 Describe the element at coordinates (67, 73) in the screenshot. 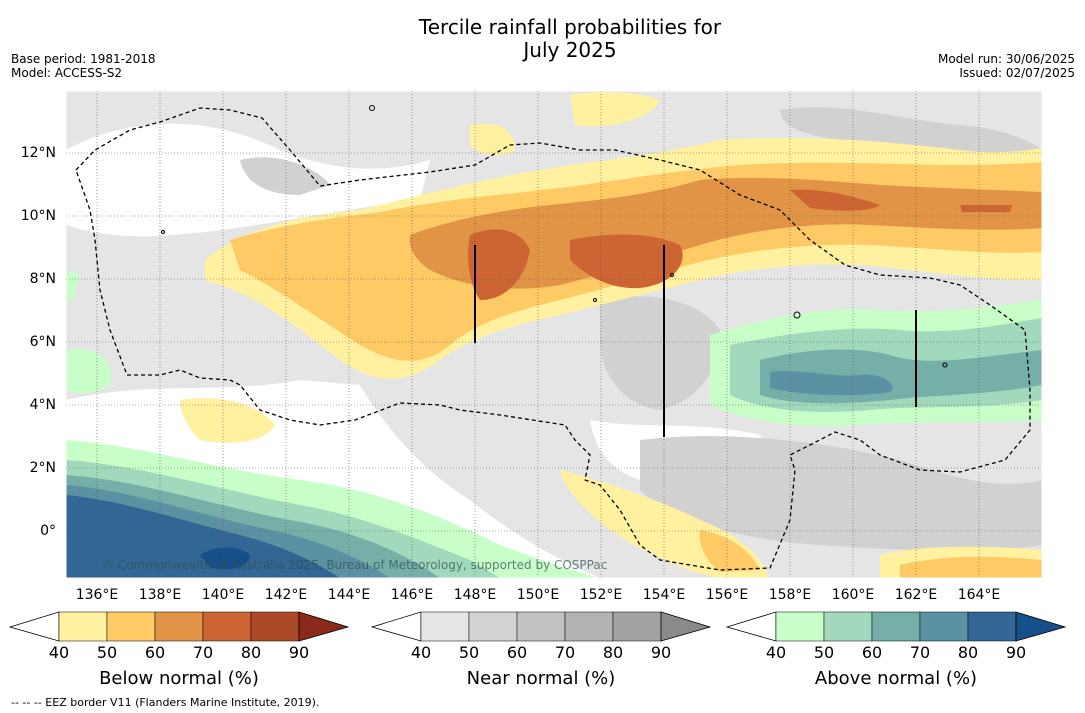

I see `model-name: Model: ACCESS-S2` at that location.